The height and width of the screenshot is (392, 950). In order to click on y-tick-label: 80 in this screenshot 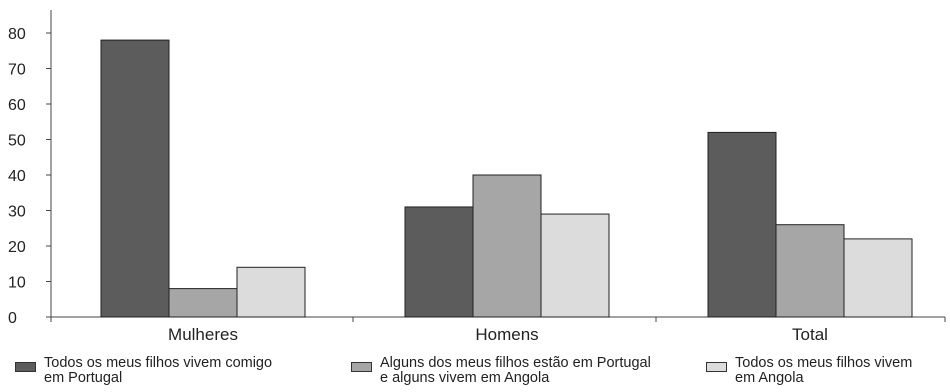, I will do `click(17, 34)`.